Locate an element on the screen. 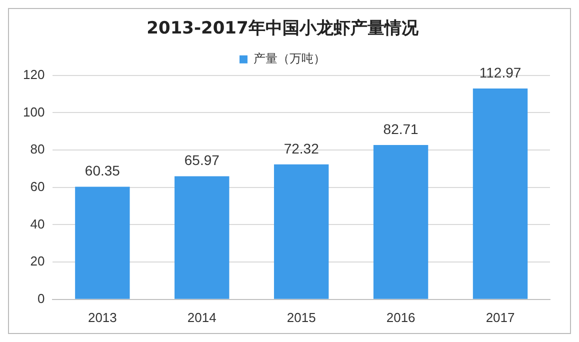 The height and width of the screenshot is (342, 579). y-tick-label: 60 is located at coordinates (37, 186).